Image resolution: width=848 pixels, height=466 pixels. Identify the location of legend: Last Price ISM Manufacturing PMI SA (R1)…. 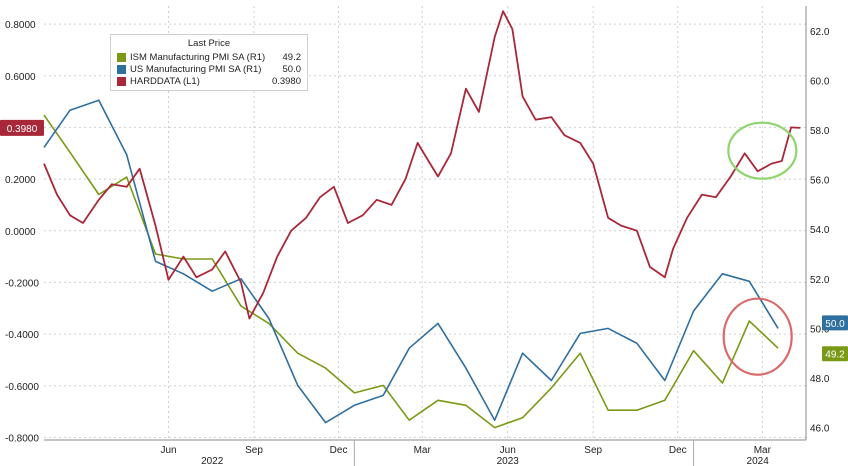
(209, 62).